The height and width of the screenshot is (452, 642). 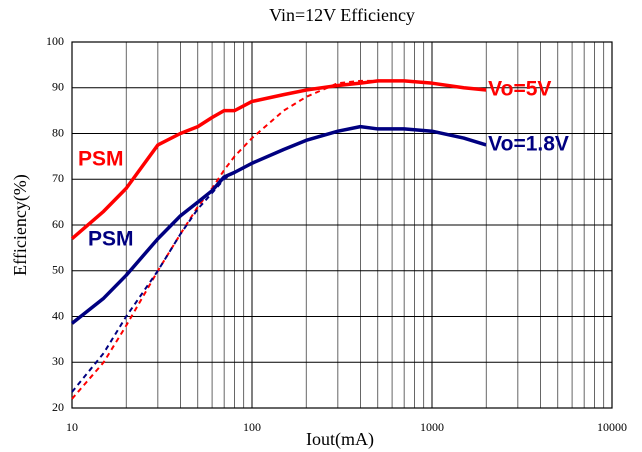 What do you see at coordinates (58, 315) in the screenshot?
I see `y-tick-label: 40` at bounding box center [58, 315].